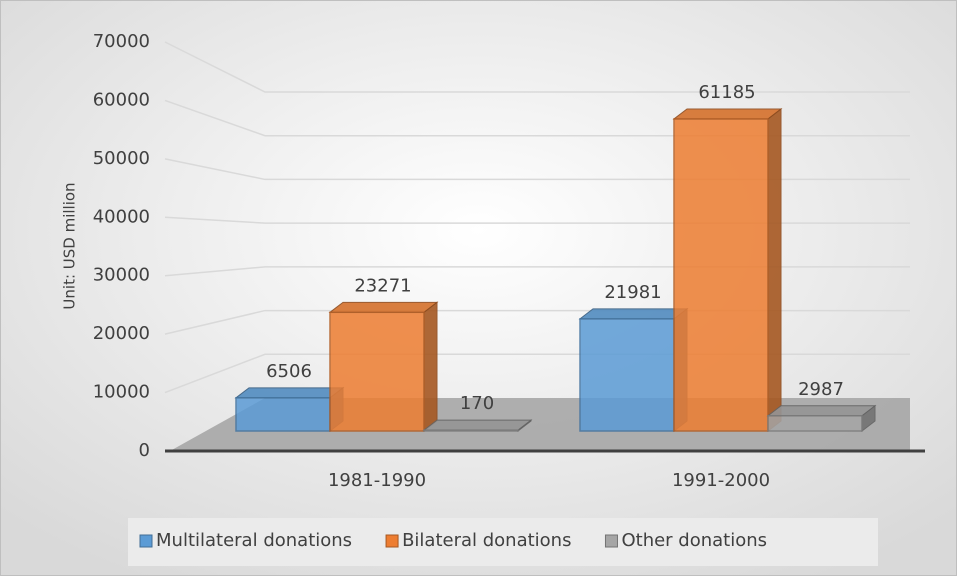 This screenshot has height=580, width=957. I want to click on legend-label: Bilateral donations, so click(486, 540).